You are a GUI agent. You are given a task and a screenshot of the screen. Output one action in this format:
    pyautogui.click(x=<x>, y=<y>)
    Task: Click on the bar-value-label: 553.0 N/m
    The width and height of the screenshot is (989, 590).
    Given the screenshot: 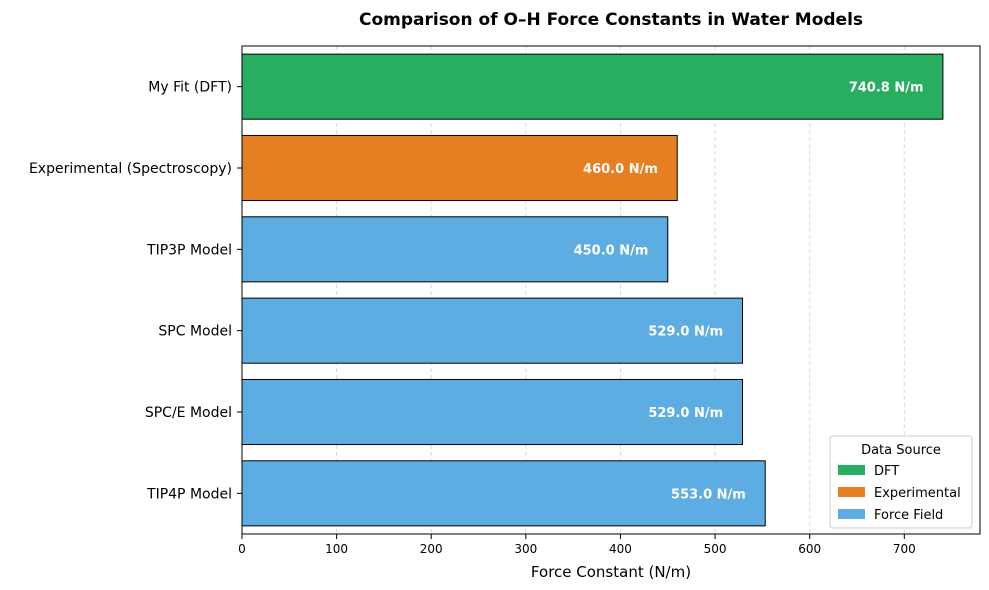 What is the action you would take?
    pyautogui.click(x=708, y=494)
    